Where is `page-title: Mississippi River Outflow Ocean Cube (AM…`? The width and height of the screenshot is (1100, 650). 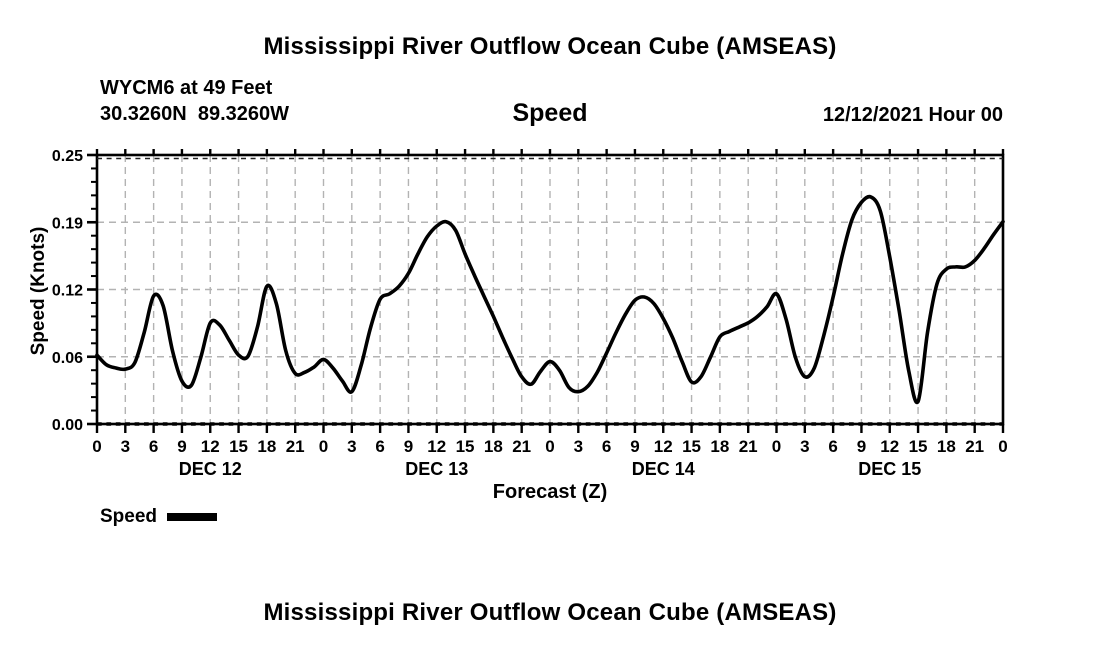
page-title: Mississippi River Outflow Ocean Cube (AM… is located at coordinates (550, 46).